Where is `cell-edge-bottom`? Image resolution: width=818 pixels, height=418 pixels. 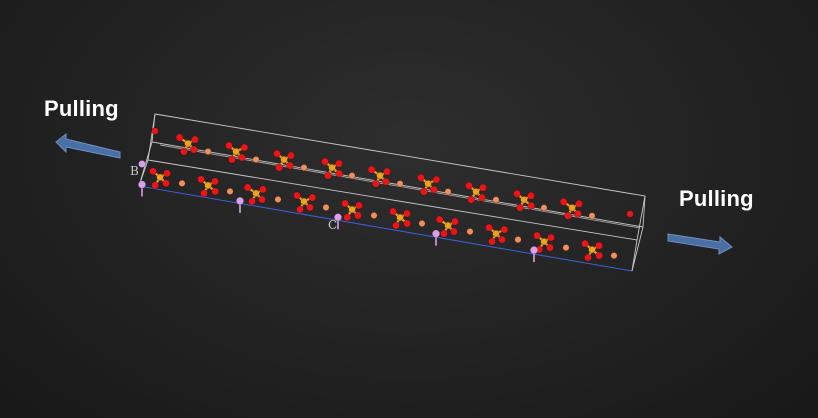
cell-edge-bottom is located at coordinates (385, 228).